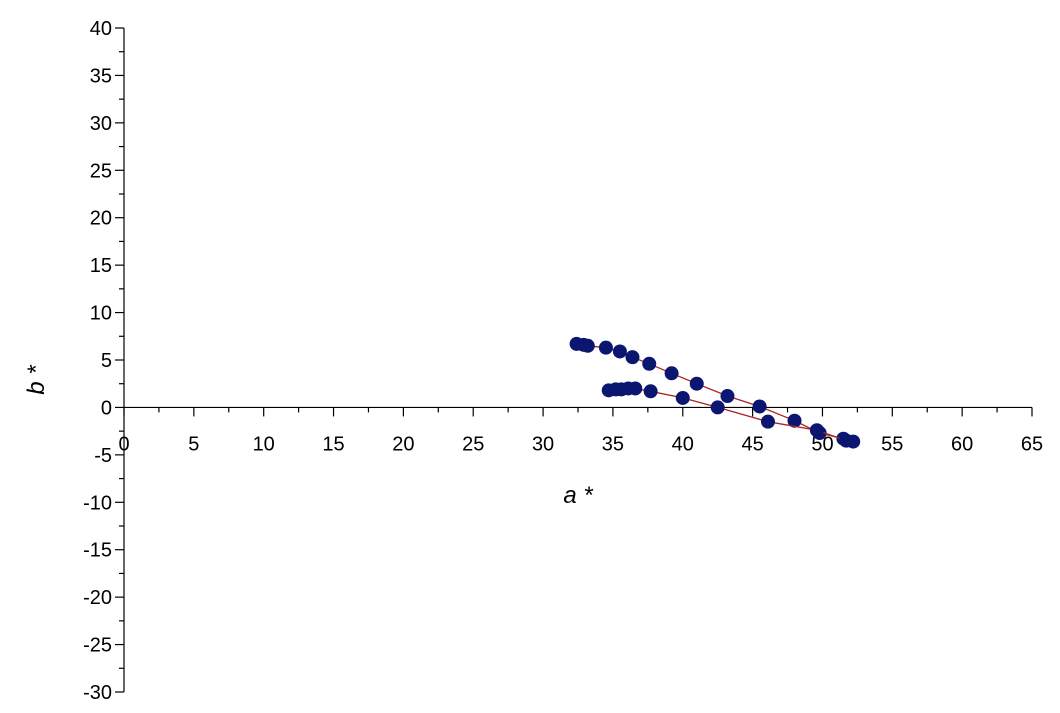  What do you see at coordinates (715, 392) in the screenshot?
I see `data-series` at bounding box center [715, 392].